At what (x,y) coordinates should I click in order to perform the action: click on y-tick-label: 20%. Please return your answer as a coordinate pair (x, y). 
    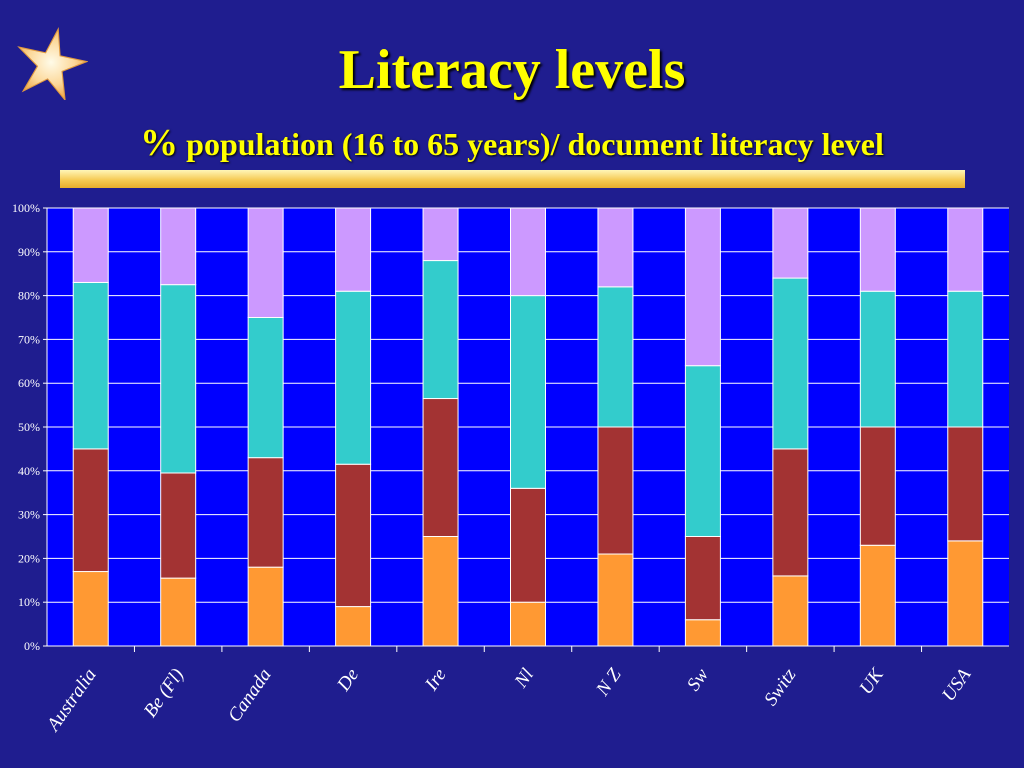
    Looking at the image, I should click on (29, 558).